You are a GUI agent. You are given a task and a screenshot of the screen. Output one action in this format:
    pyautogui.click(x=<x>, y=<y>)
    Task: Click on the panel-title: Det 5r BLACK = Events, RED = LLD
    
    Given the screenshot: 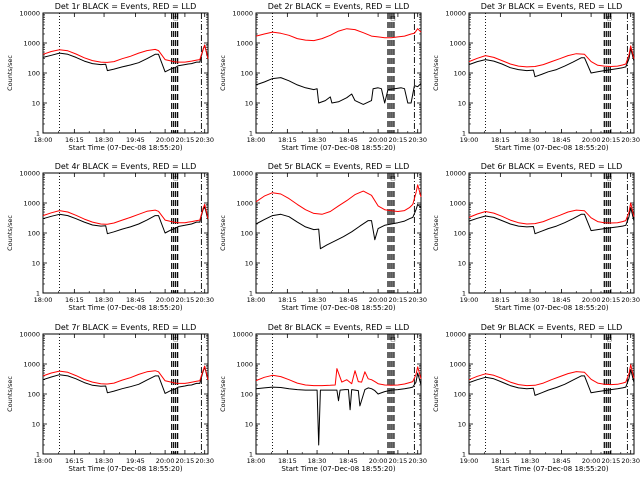 What is the action you would take?
    pyautogui.click(x=339, y=166)
    